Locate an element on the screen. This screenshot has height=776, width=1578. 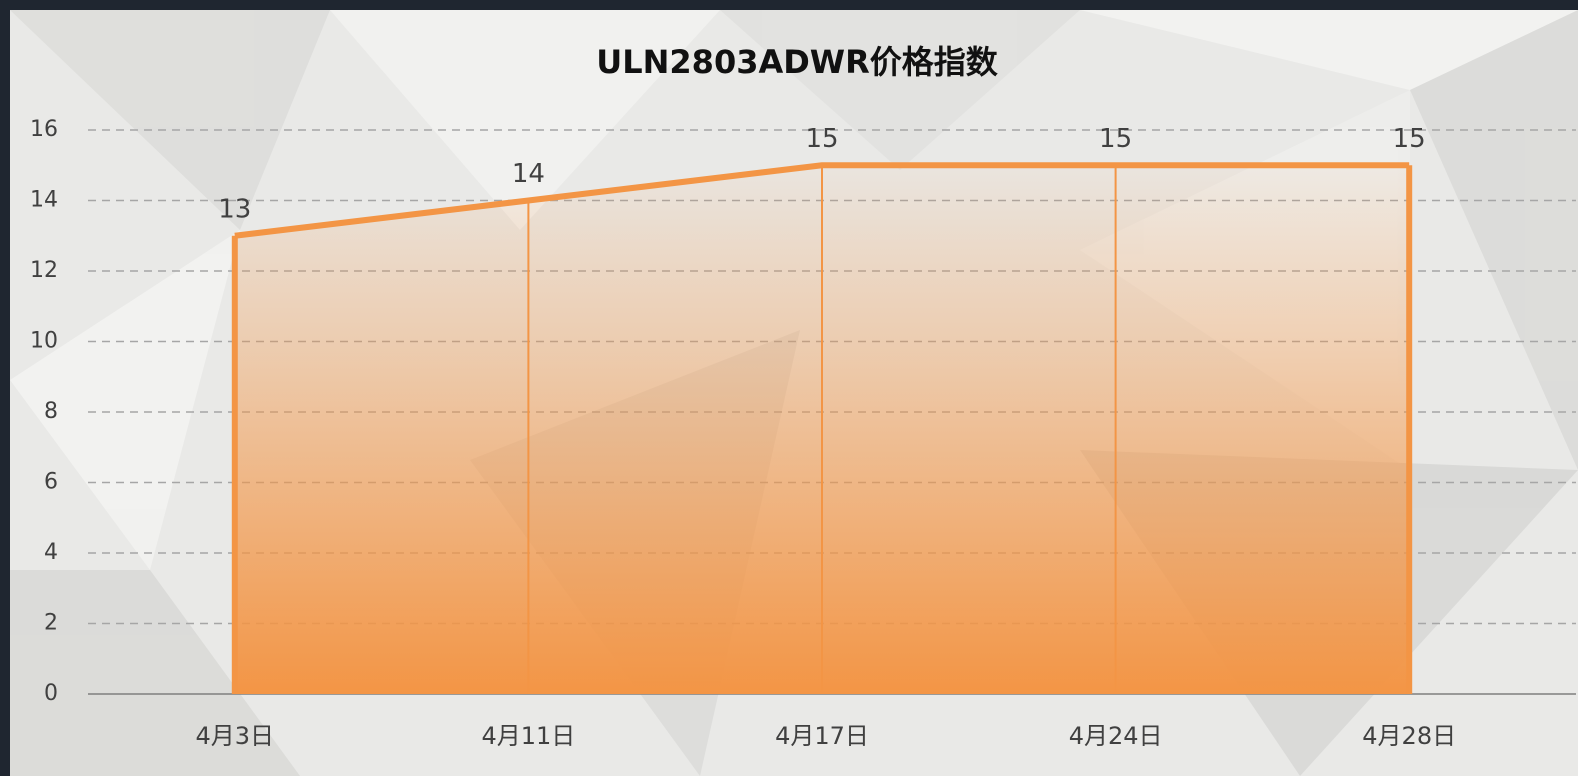
y-tick-label: 6 is located at coordinates (51, 482).